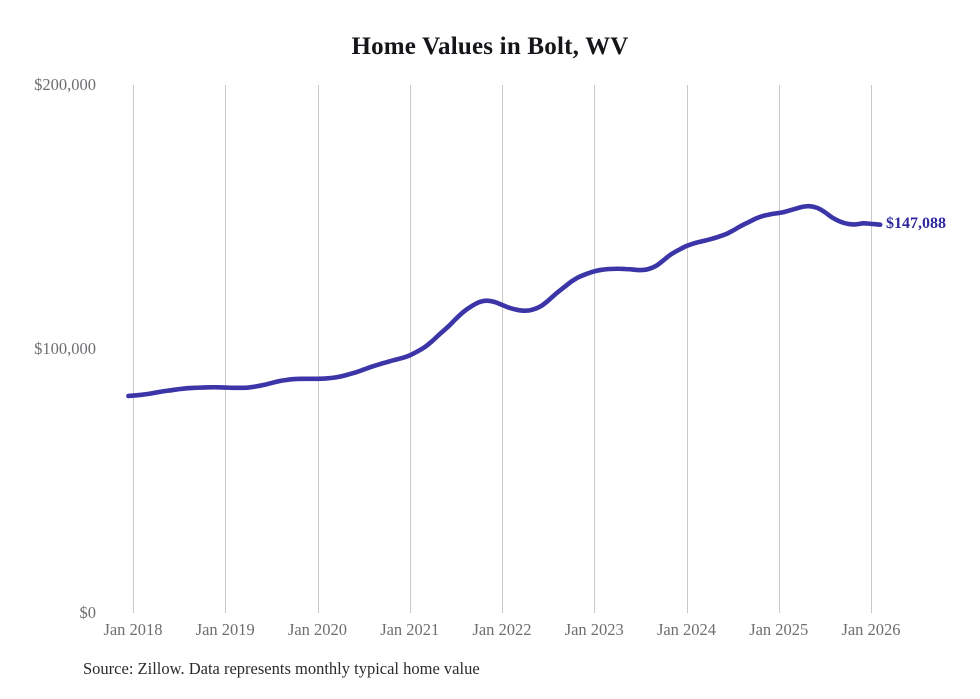 Image resolution: width=980 pixels, height=699 pixels. What do you see at coordinates (779, 629) in the screenshot?
I see `x-axis-tick-label: Jan 2025` at bounding box center [779, 629].